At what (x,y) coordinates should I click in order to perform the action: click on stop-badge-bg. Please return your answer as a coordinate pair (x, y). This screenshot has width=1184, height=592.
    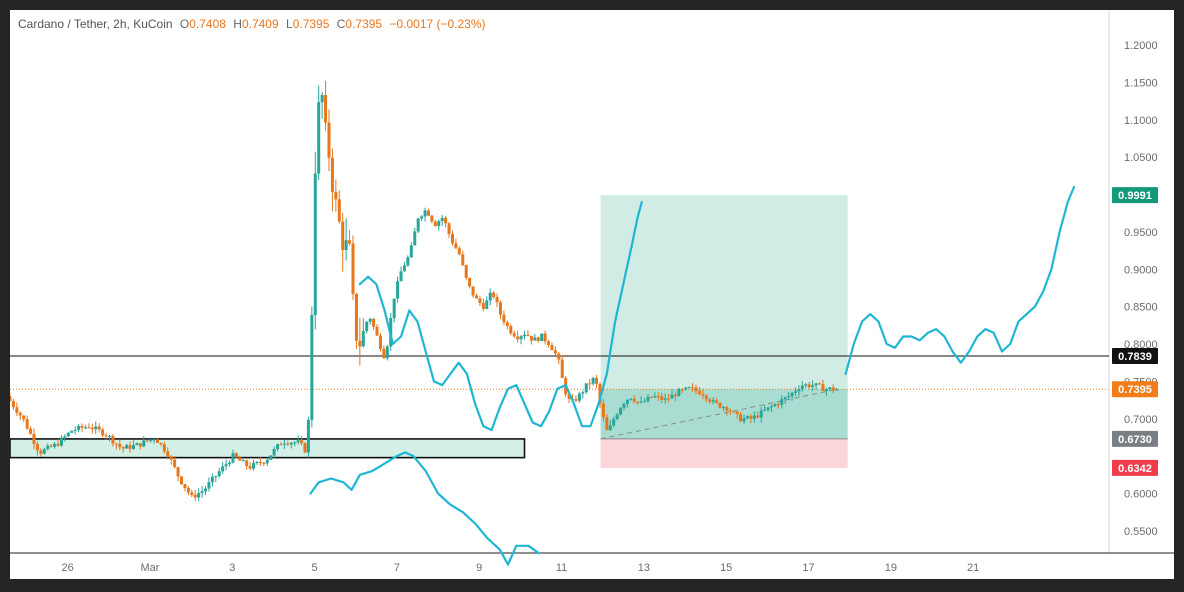
    Looking at the image, I should click on (1135, 467).